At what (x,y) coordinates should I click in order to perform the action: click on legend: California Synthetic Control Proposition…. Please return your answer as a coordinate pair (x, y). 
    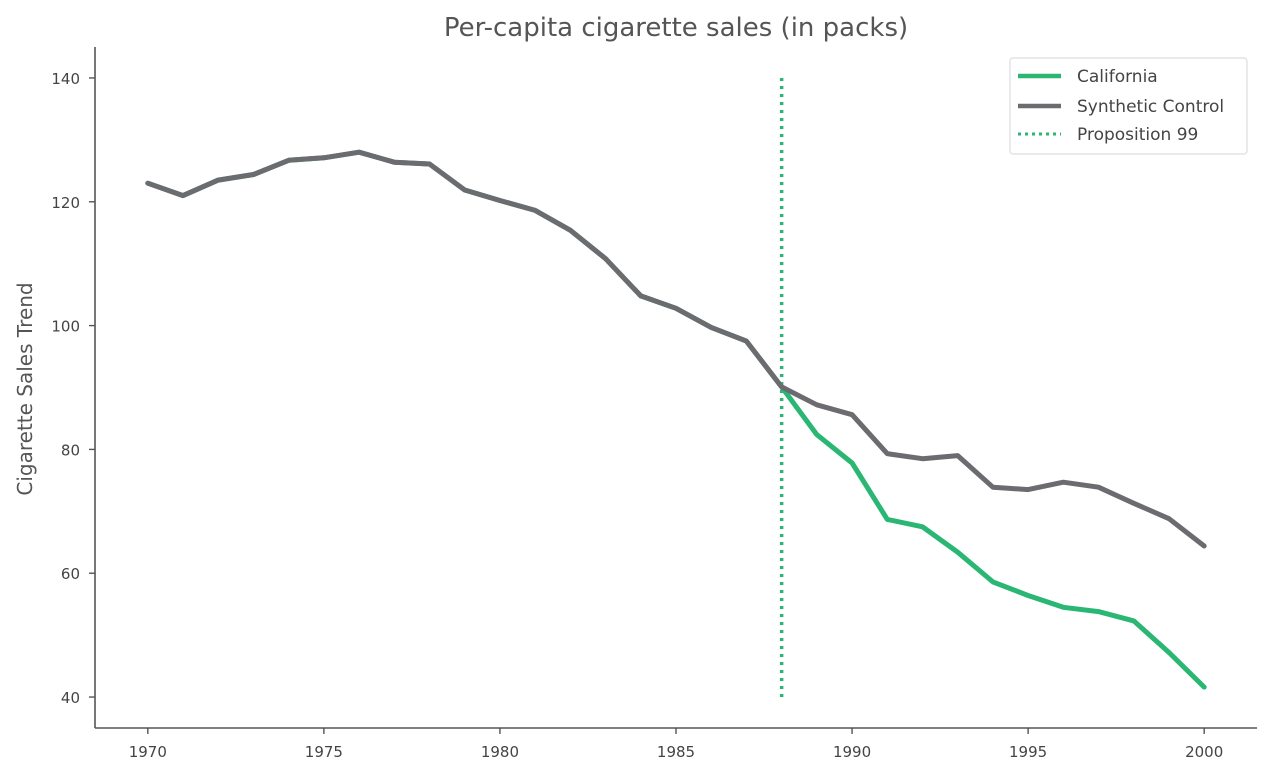
    Looking at the image, I should click on (1128, 106).